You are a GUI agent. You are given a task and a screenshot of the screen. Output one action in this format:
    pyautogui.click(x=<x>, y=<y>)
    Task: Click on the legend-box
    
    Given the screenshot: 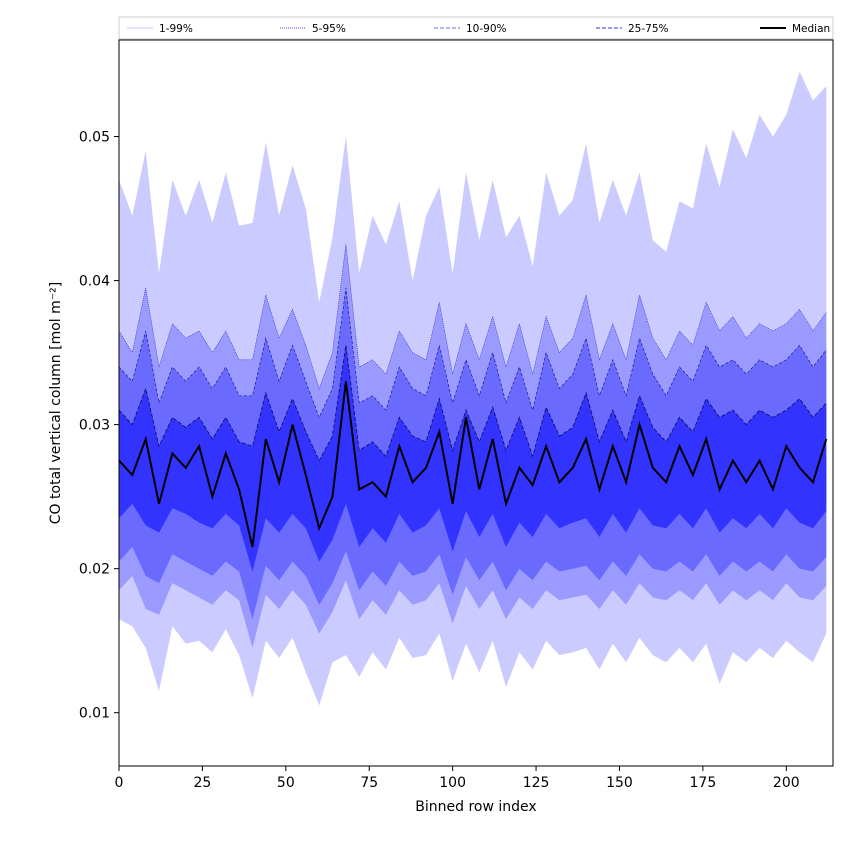 What is the action you would take?
    pyautogui.click(x=476, y=28)
    